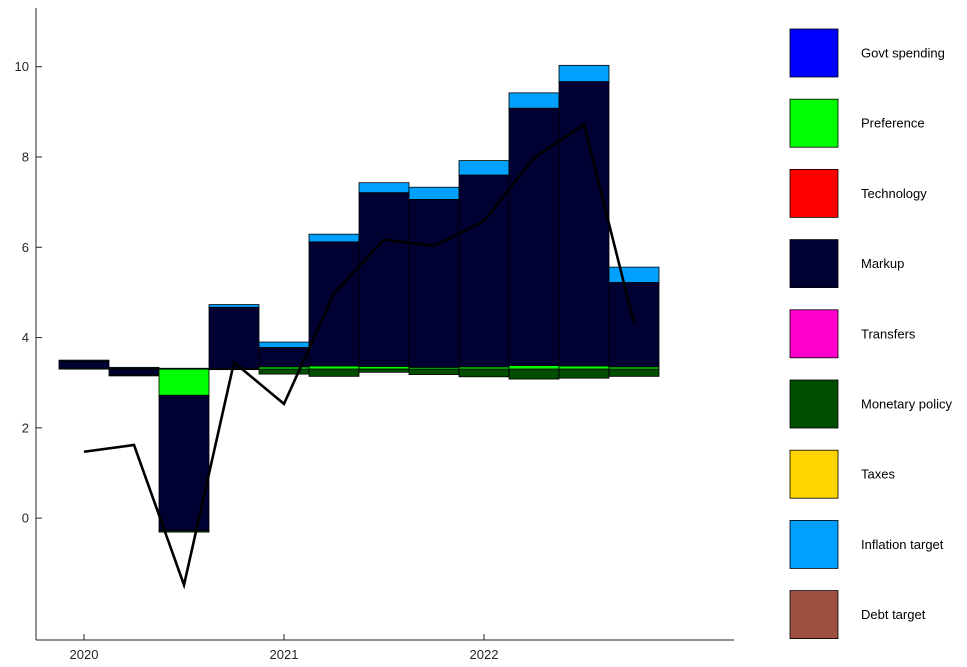 The width and height of the screenshot is (967, 667). Describe the element at coordinates (84, 654) in the screenshot. I see `x-tick-label: 2020` at that location.